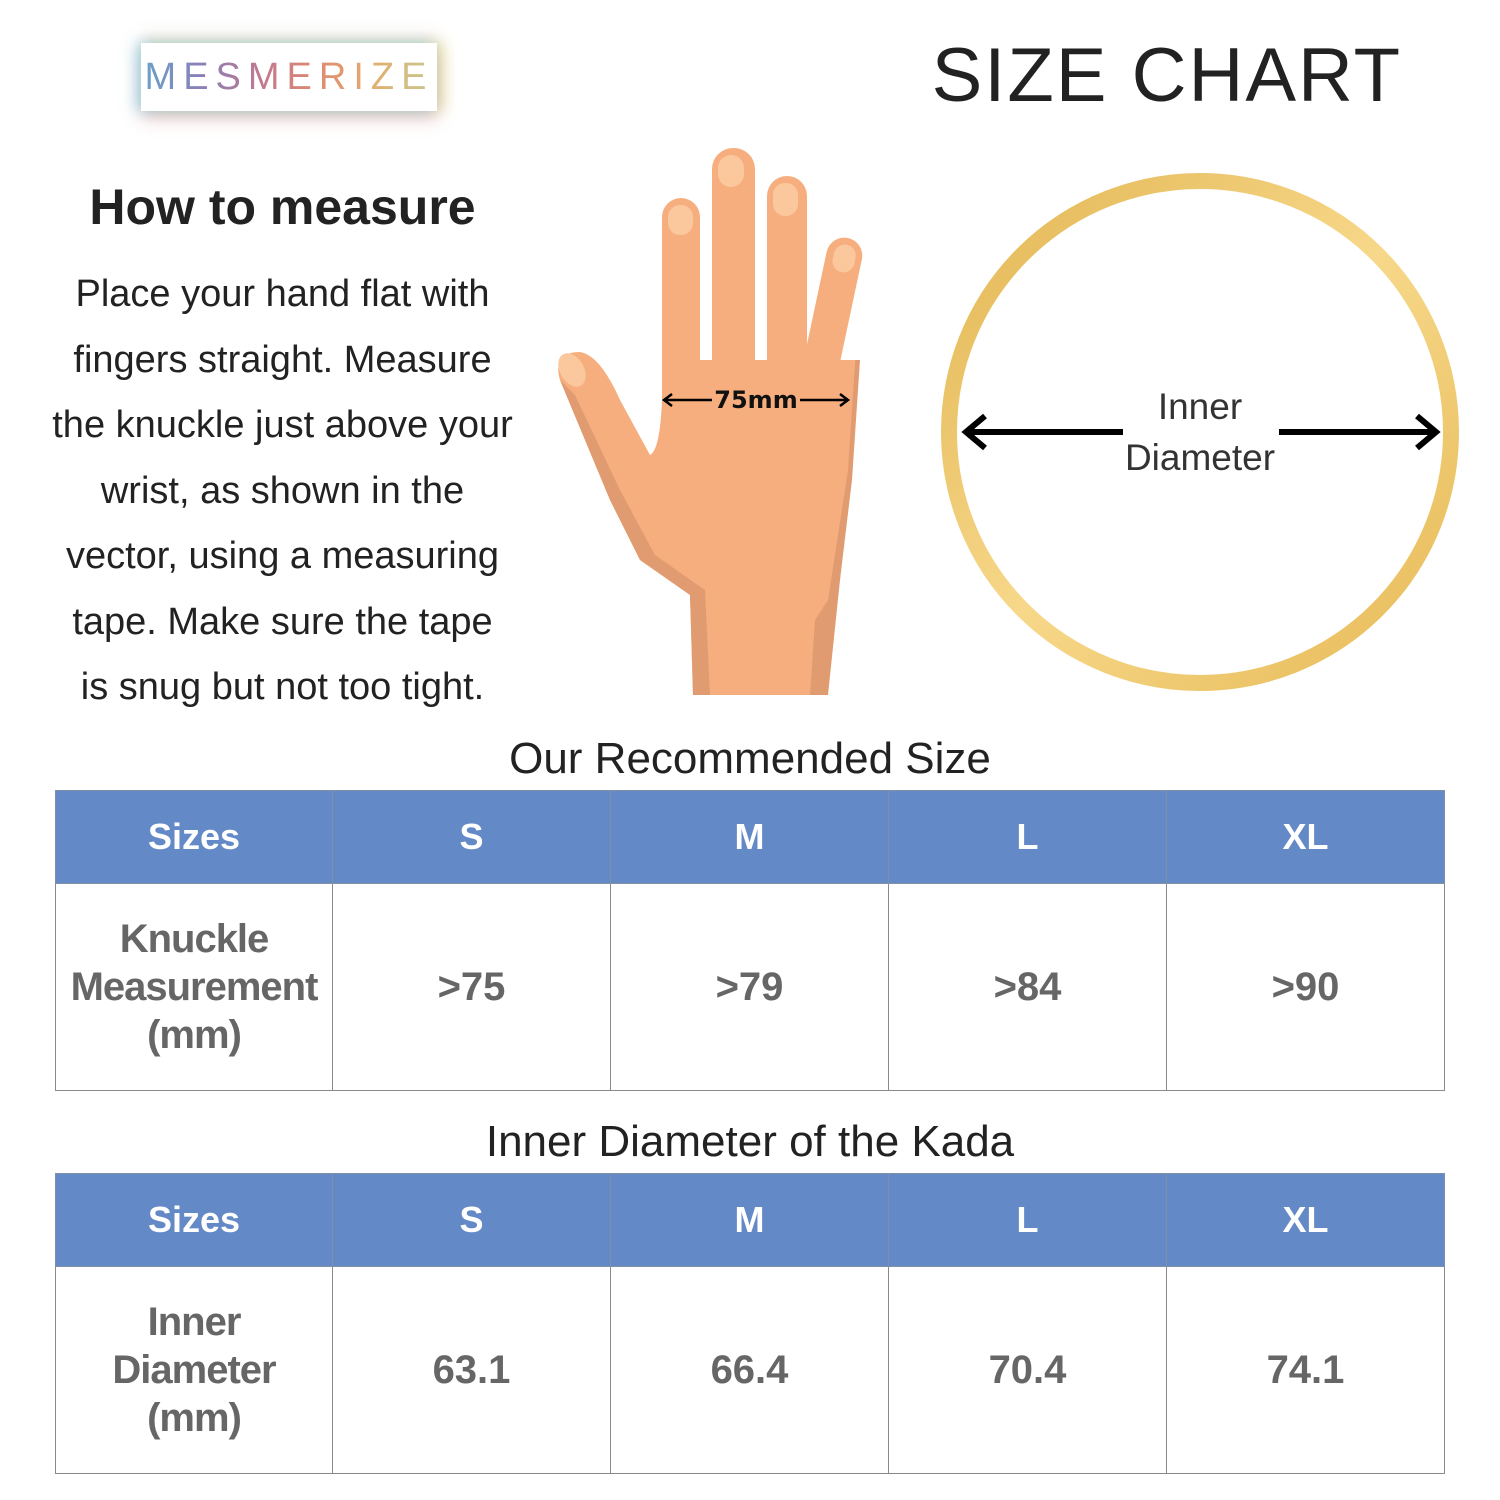 Image resolution: width=1500 pixels, height=1500 pixels. I want to click on diameter-arrows, so click(1201, 432).